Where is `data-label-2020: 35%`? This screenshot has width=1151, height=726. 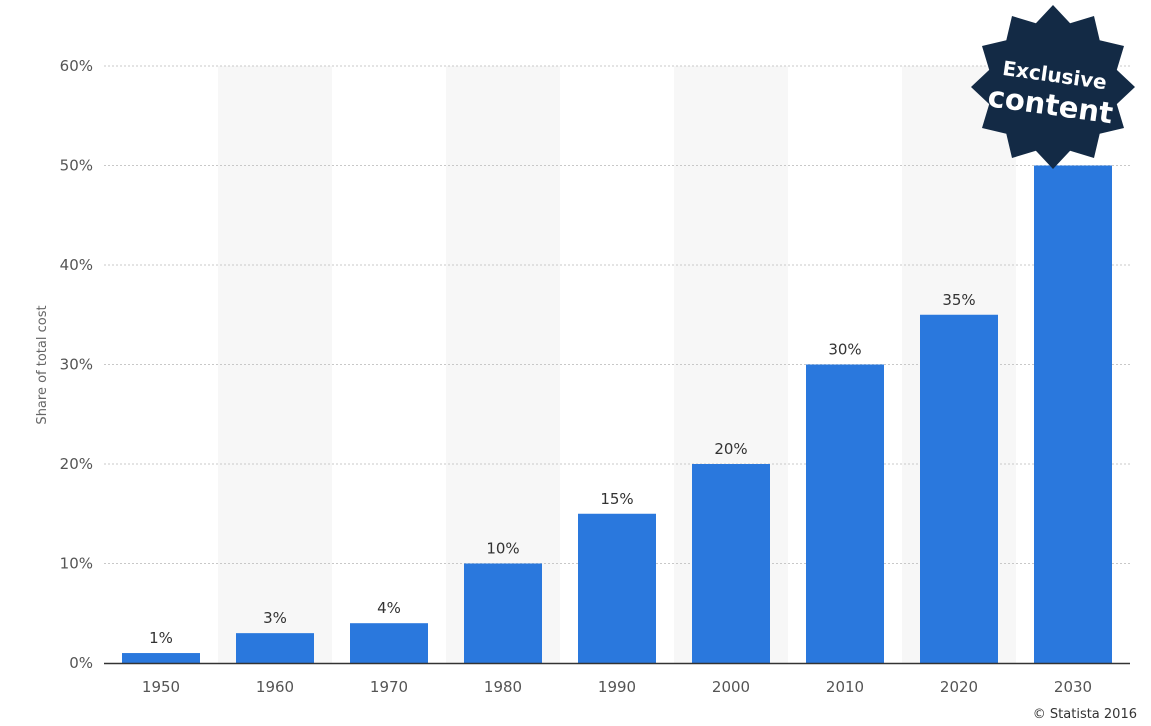
data-label-2020: 35% is located at coordinates (958, 300).